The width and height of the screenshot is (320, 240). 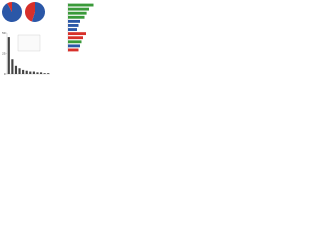 I want to click on y-tick-label: 0, so click(x=5, y=74).